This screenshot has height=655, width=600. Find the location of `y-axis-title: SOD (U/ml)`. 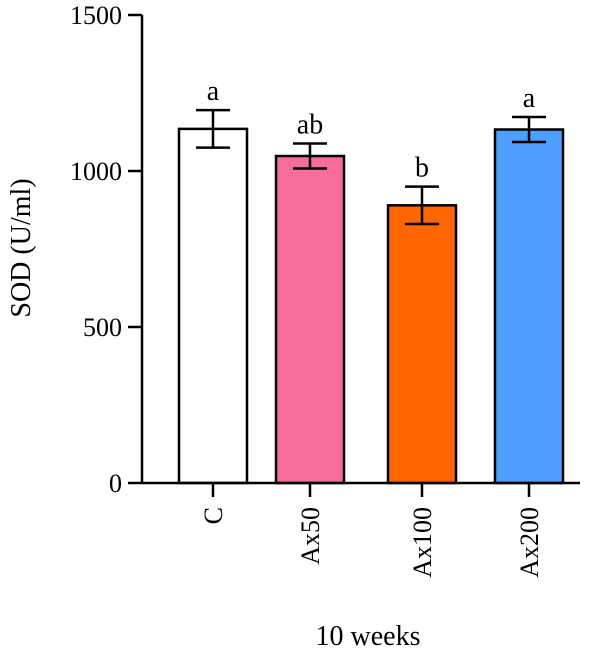

y-axis-title: SOD (U/ml) is located at coordinates (21, 247).